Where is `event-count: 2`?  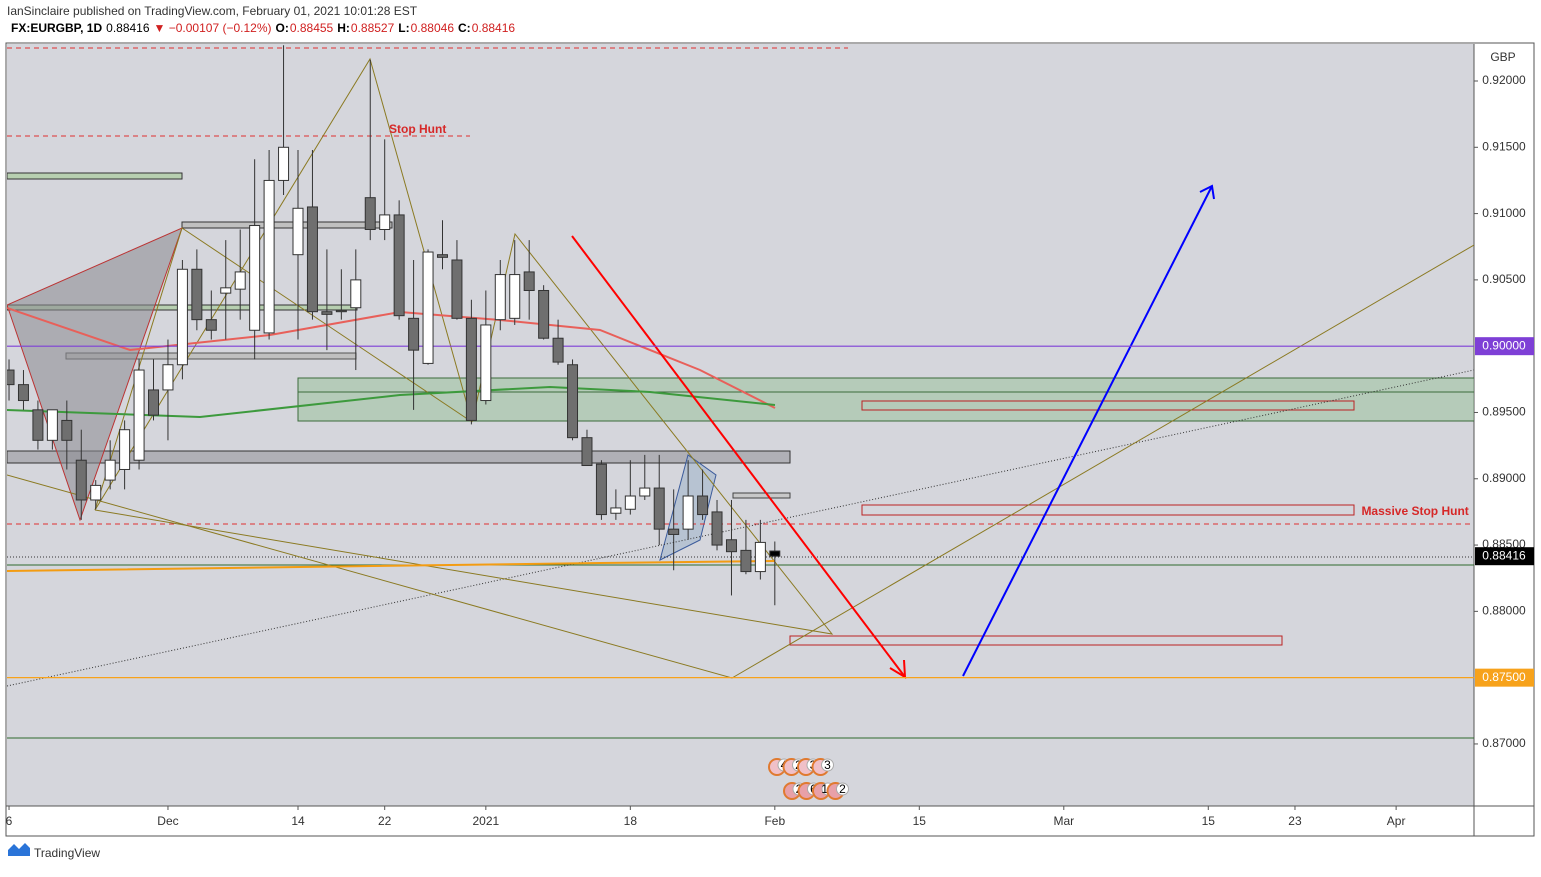
event-count: 2 is located at coordinates (842, 789).